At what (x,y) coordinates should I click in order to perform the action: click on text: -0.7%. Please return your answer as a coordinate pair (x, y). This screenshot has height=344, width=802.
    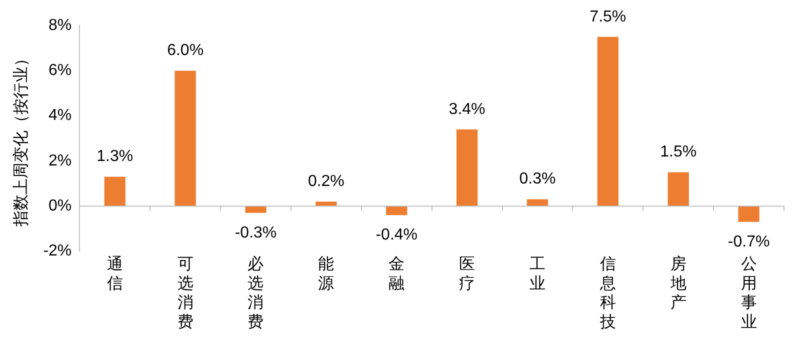
    Looking at the image, I should click on (749, 241).